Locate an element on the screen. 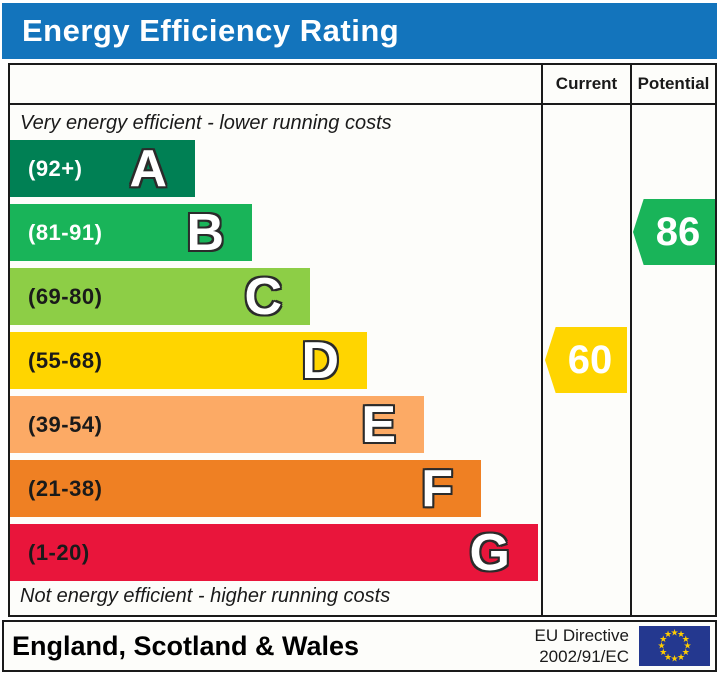 This screenshot has width=719, height=675. eu-directive-label: EU Directive 2002/91/EC is located at coordinates (582, 646).